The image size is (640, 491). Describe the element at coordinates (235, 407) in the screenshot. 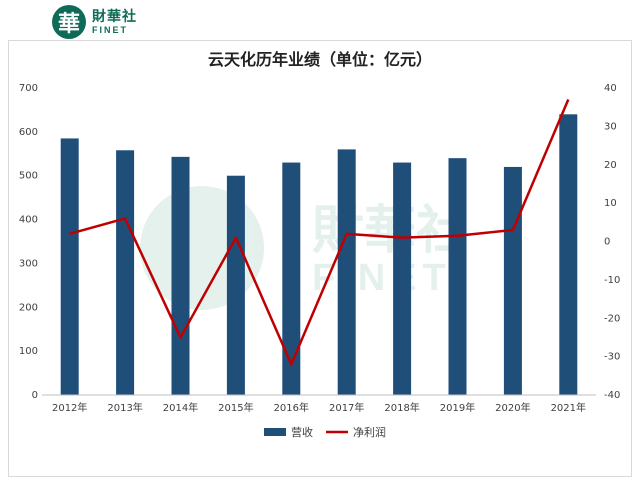

I see `x-tick-label: 2015年` at that location.